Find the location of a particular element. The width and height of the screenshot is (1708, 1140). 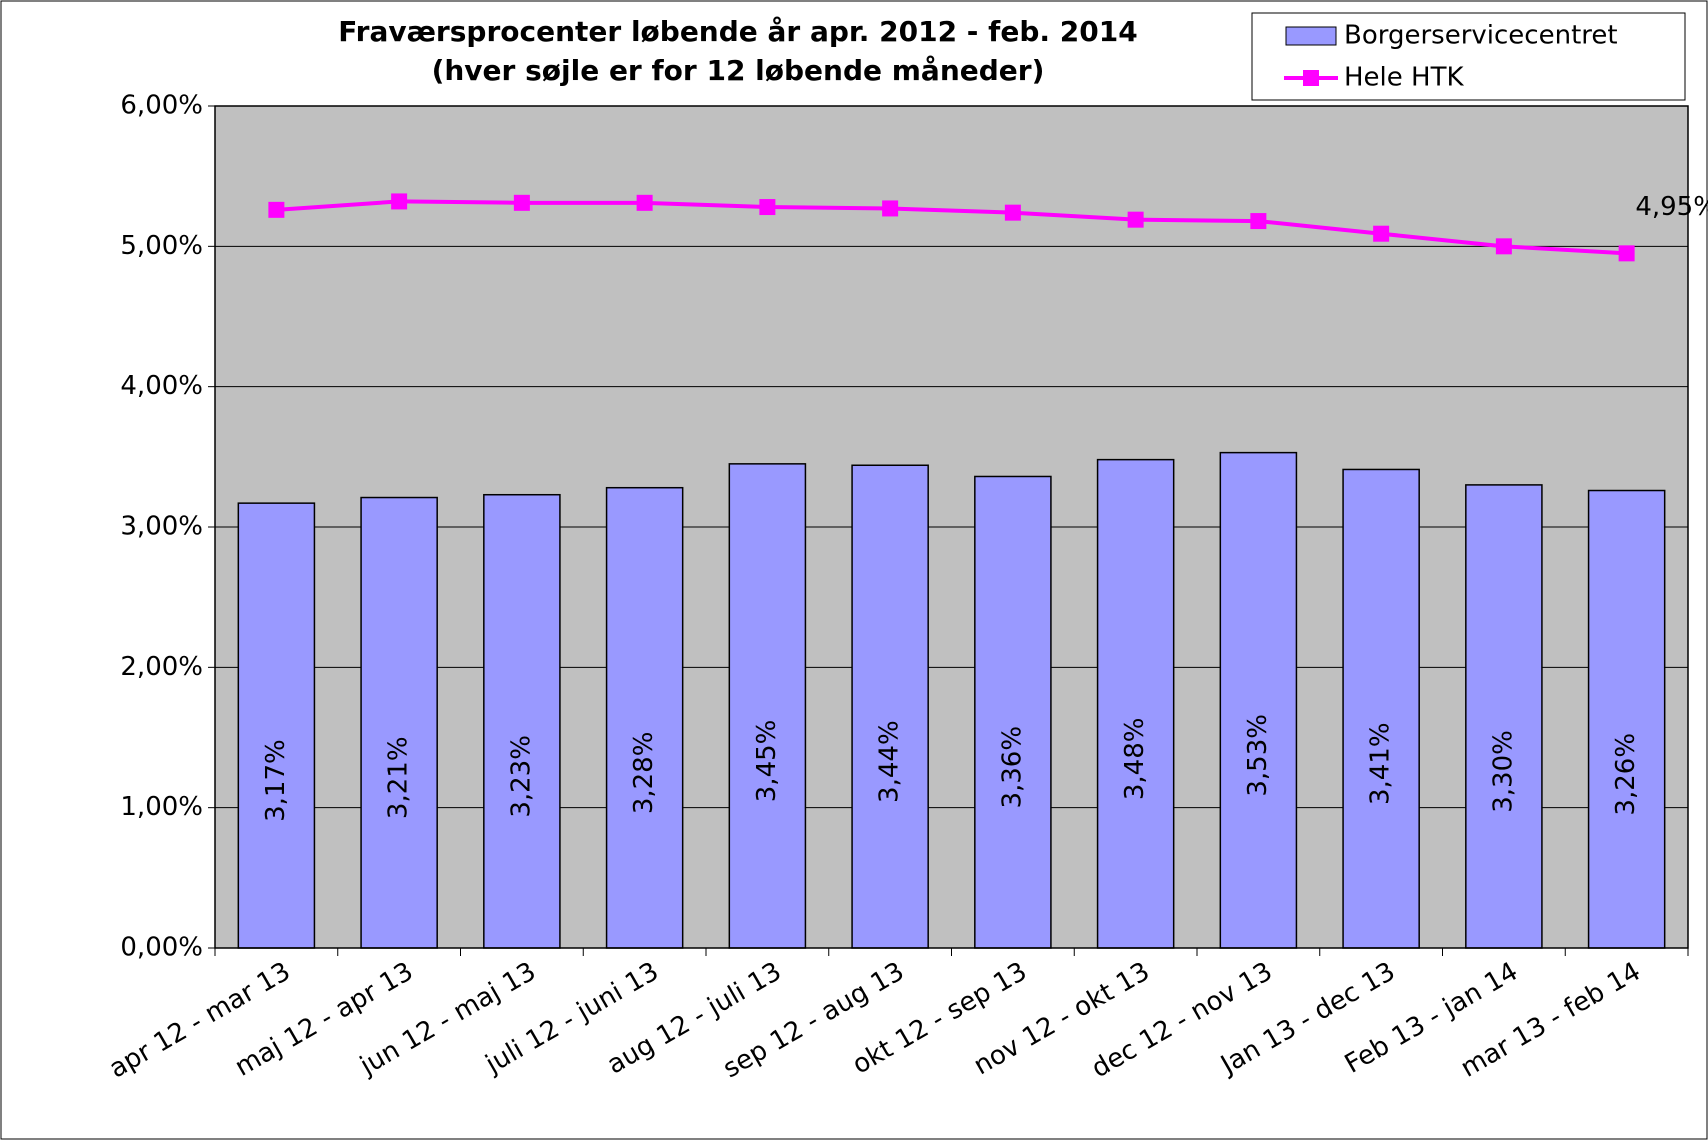

chart-subtitle: (hver søjle er for 12 løbende måneder) is located at coordinates (738, 70).